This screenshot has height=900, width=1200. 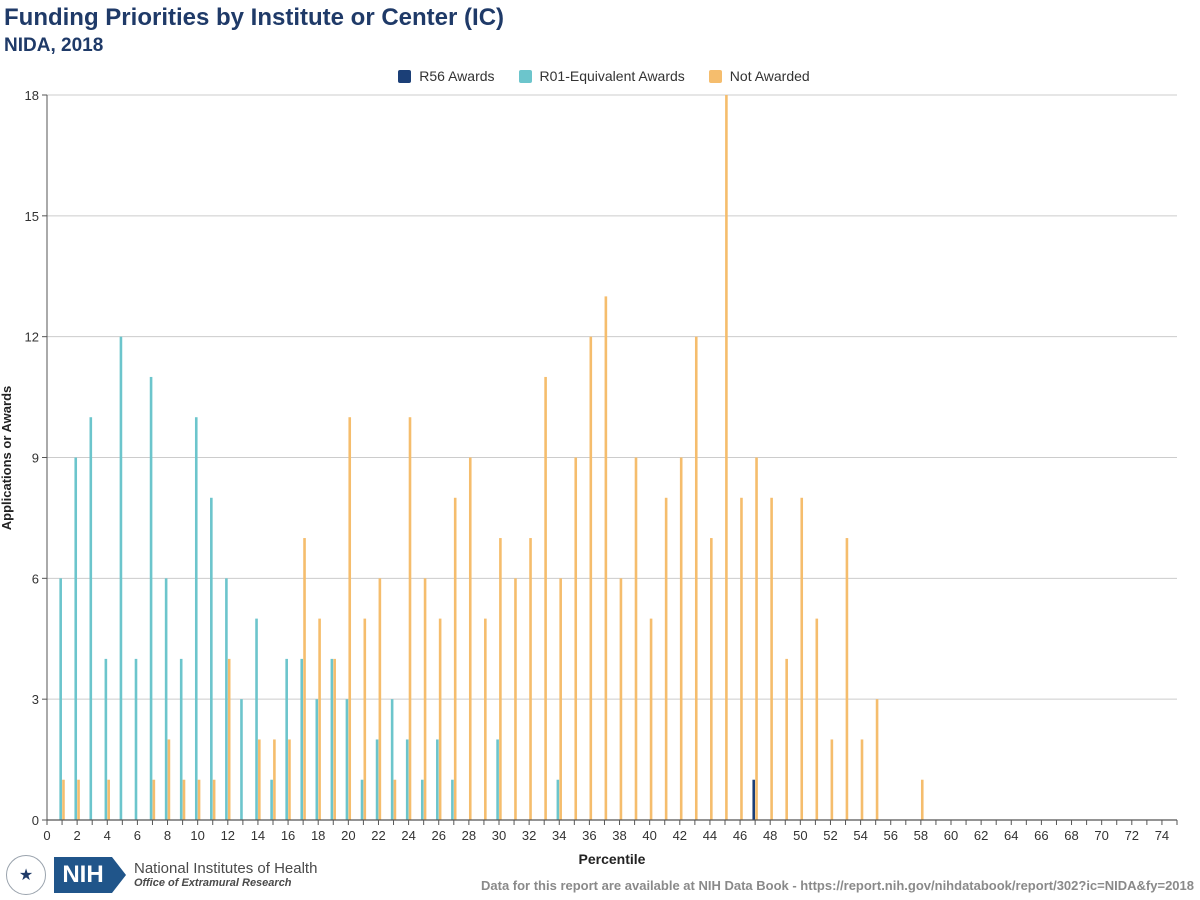 What do you see at coordinates (77, 835) in the screenshot?
I see `x-tick-label: 2` at bounding box center [77, 835].